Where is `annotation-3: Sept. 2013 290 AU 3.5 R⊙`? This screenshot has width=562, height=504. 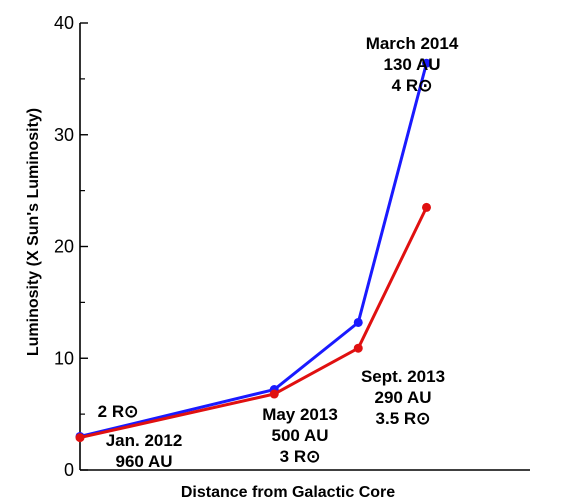
annotation-3: Sept. 2013 290 AU 3.5 R⊙ is located at coordinates (403, 397).